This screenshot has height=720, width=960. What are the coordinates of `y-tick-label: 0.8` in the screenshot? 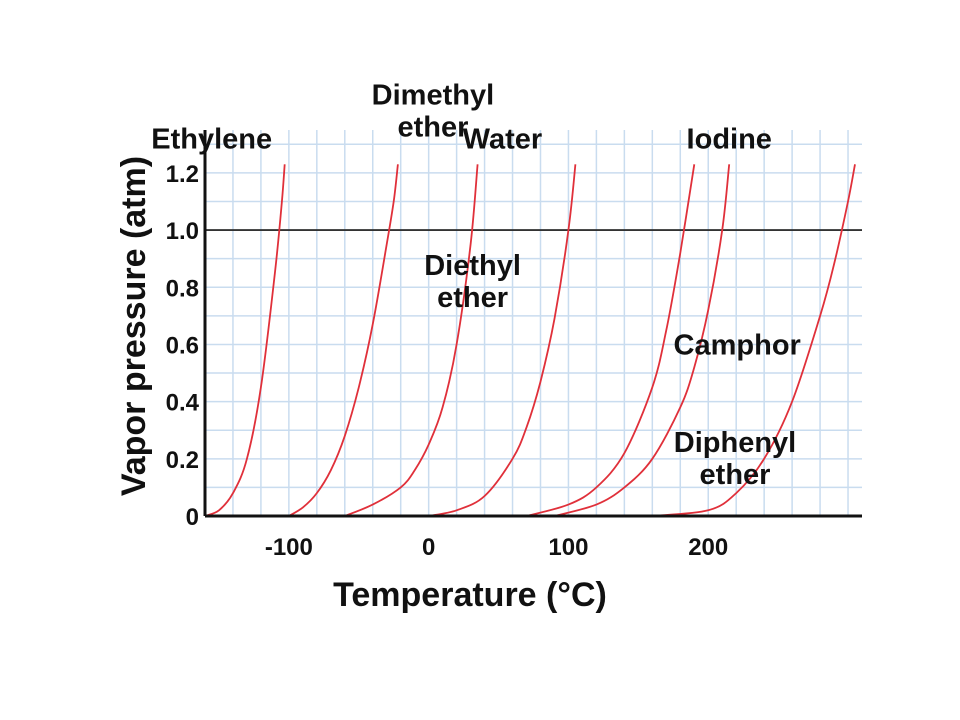 It's located at (182, 288).